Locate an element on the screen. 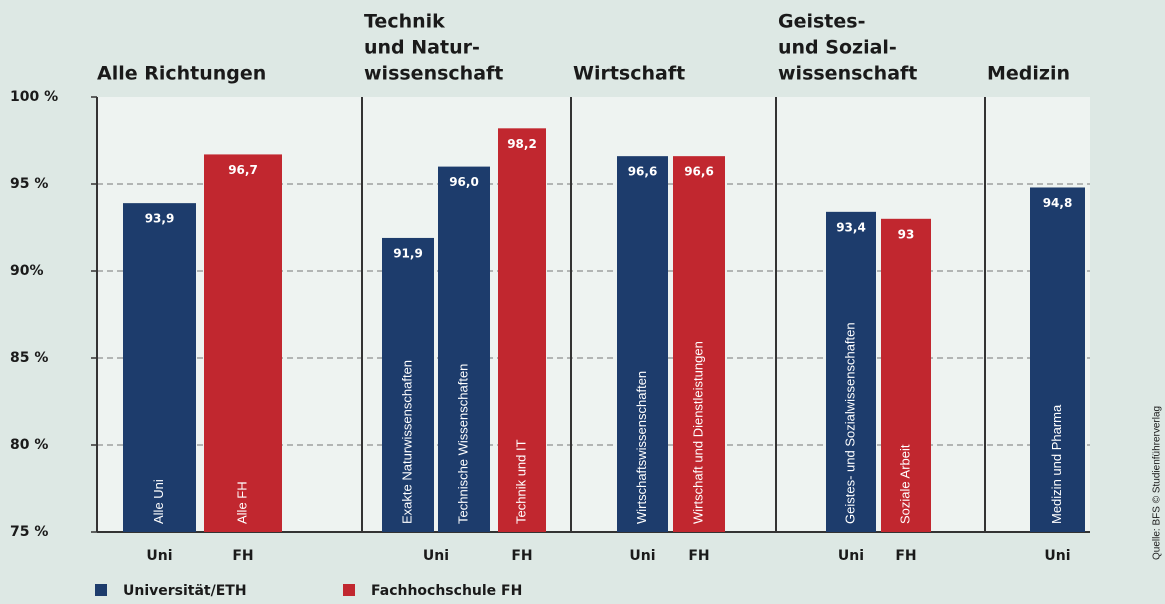 The height and width of the screenshot is (604, 1165). value-label: 98,2 is located at coordinates (522, 144).